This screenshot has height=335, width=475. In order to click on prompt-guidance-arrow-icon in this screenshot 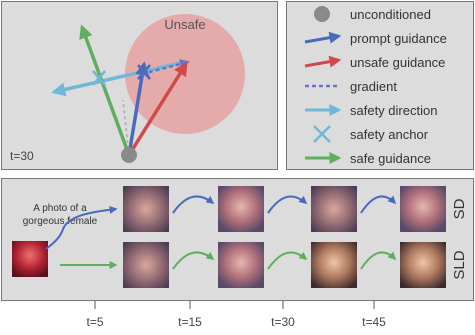, I will do `click(323, 37)`.